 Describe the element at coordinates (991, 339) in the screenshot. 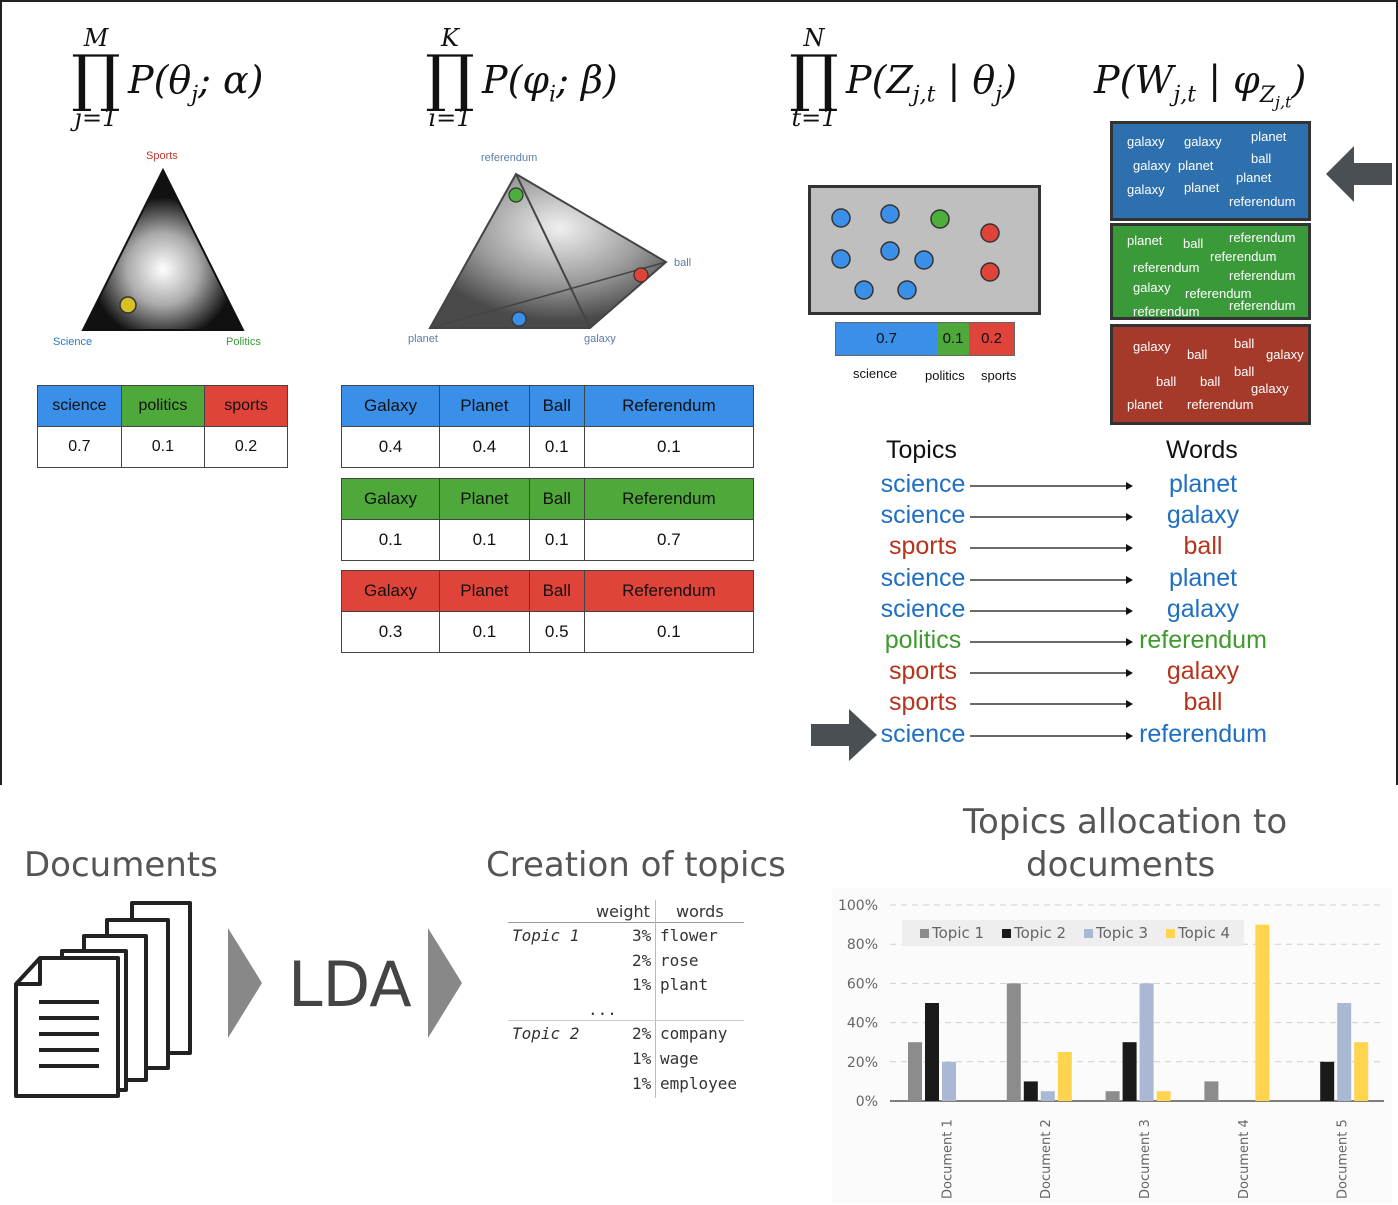

I see `segment-sports: 0.2` at that location.